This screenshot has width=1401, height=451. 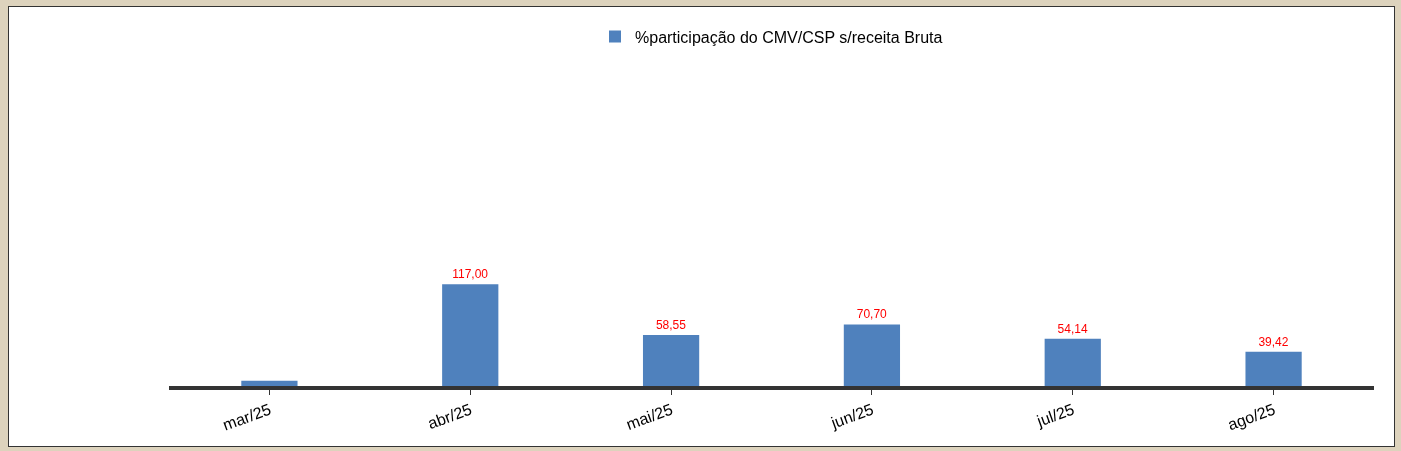 I want to click on data-label: 58,55, so click(x=671, y=325).